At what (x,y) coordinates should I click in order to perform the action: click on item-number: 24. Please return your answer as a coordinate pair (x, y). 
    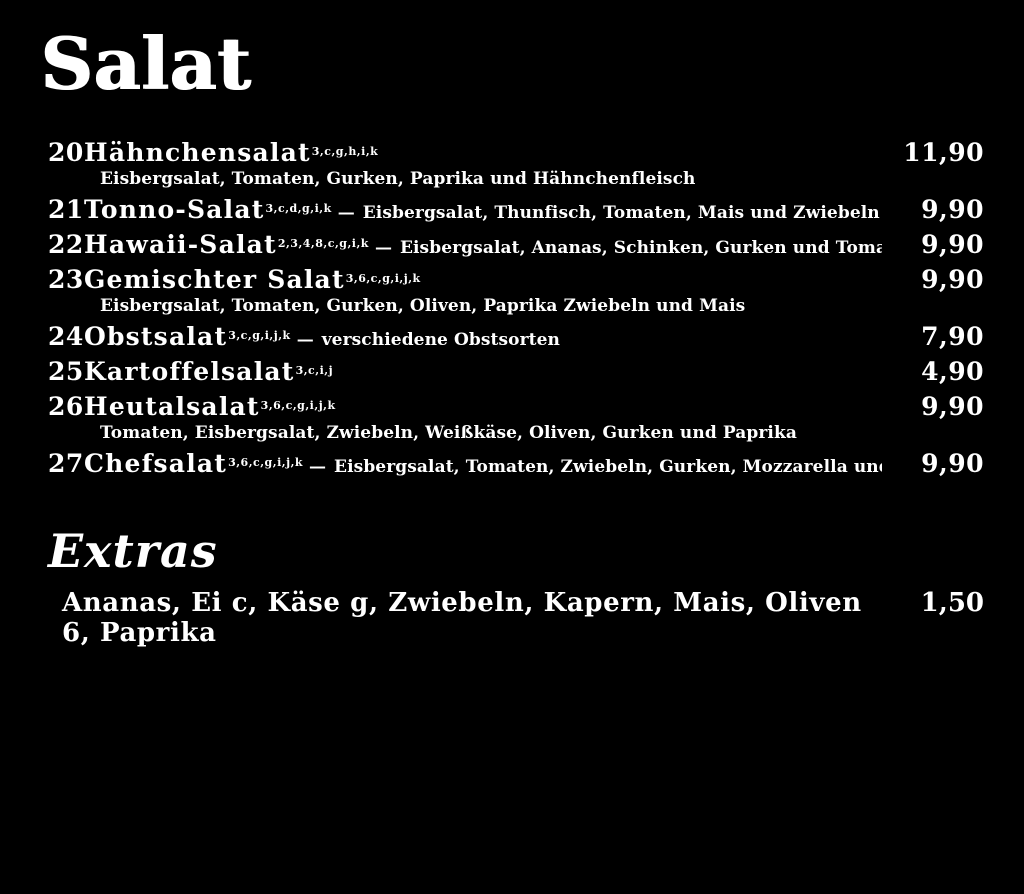
    Looking at the image, I should click on (66, 336).